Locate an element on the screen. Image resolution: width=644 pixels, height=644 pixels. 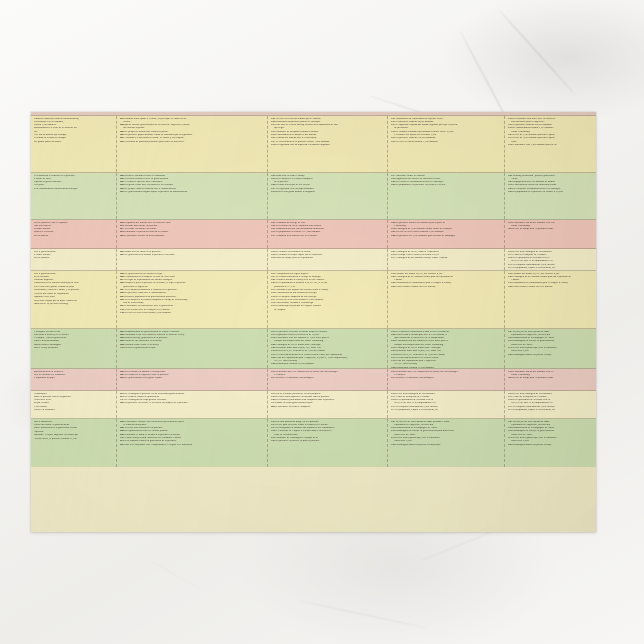
entry-year: 1750 is located at coordinates (510, 431).